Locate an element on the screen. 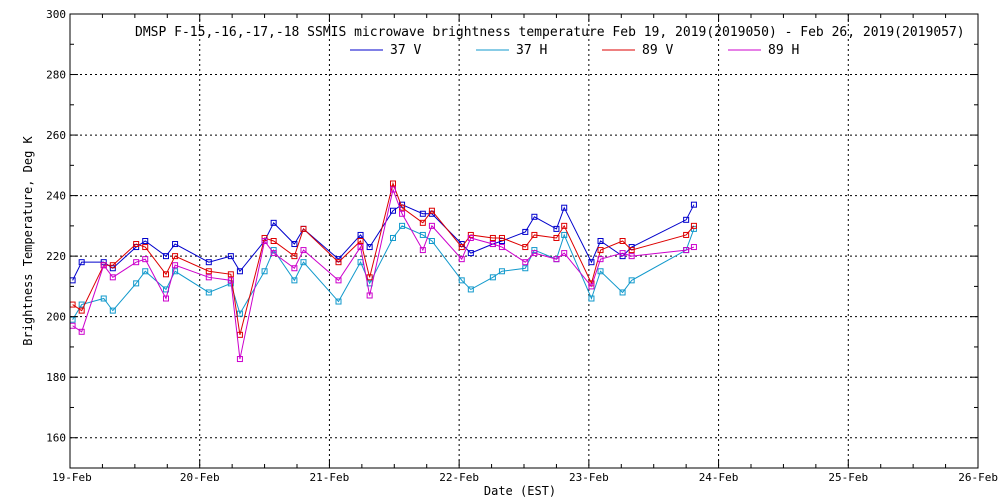 This screenshot has height=500, width=1000. legend-label: 37 H is located at coordinates (531, 50).